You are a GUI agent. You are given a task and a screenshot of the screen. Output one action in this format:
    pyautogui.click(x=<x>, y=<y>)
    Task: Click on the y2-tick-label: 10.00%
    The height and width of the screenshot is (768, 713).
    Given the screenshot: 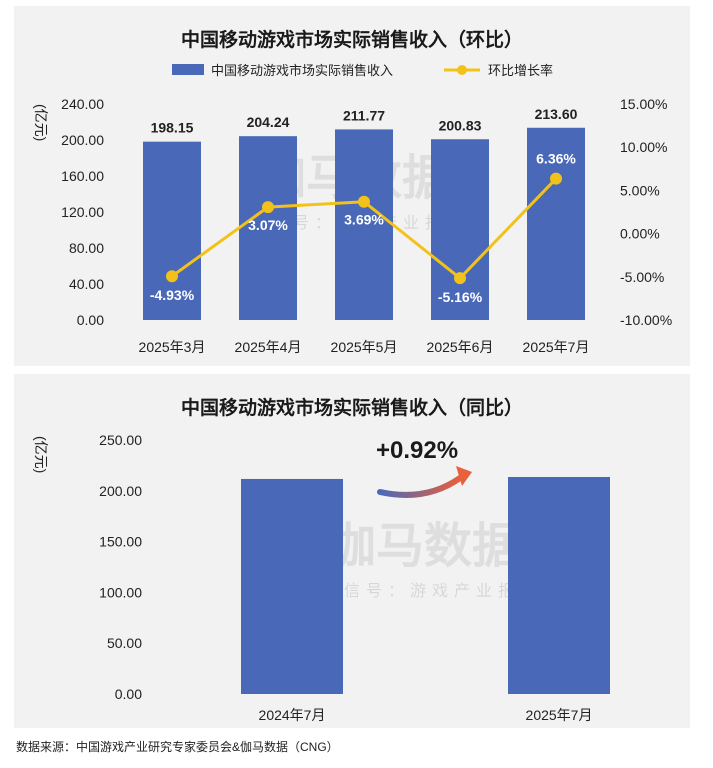 What is the action you would take?
    pyautogui.click(x=643, y=147)
    